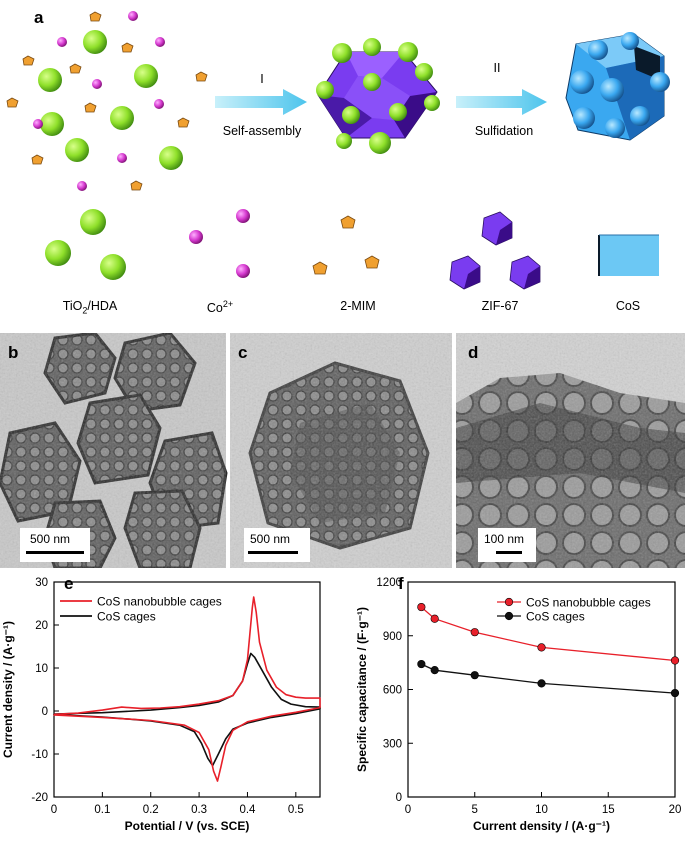  Describe the element at coordinates (346, 245) in the screenshot. I see `legend-mim-icon` at that location.